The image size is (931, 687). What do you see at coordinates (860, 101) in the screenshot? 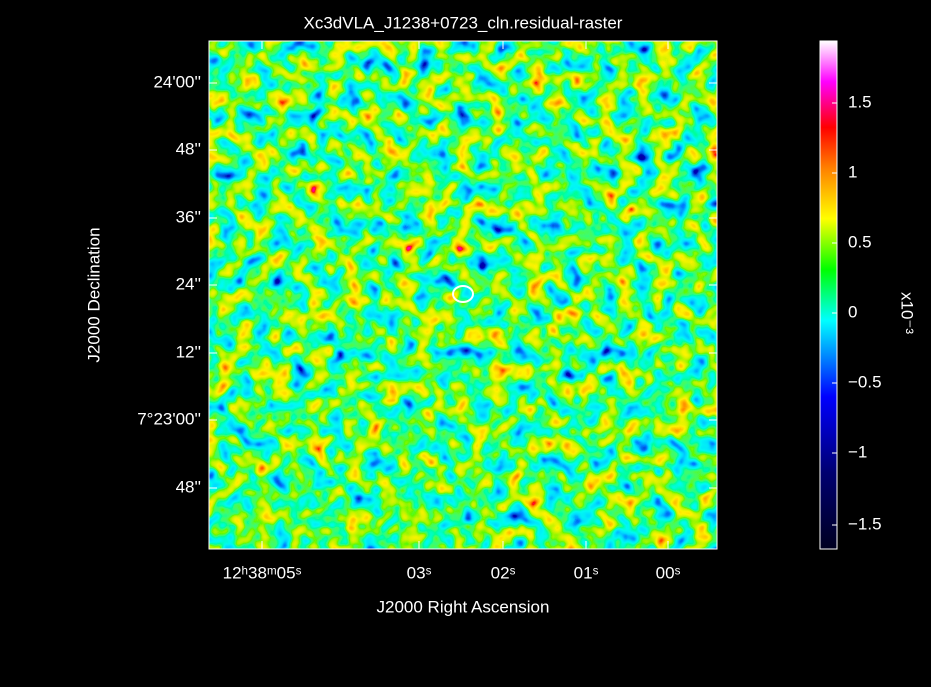
I see `colorbar-tick-label: 1.5` at bounding box center [860, 101].